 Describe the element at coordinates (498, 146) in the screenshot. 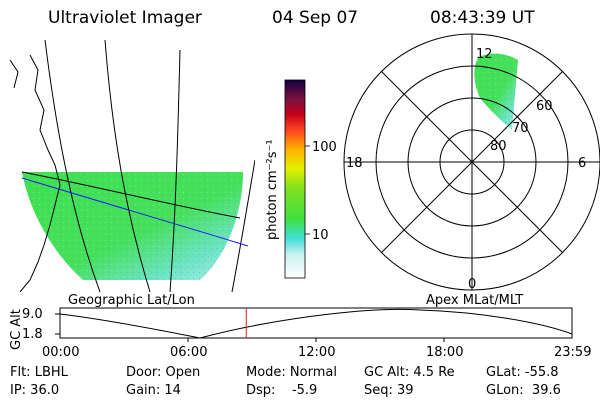

I see `mlat-label-80: 80` at that location.